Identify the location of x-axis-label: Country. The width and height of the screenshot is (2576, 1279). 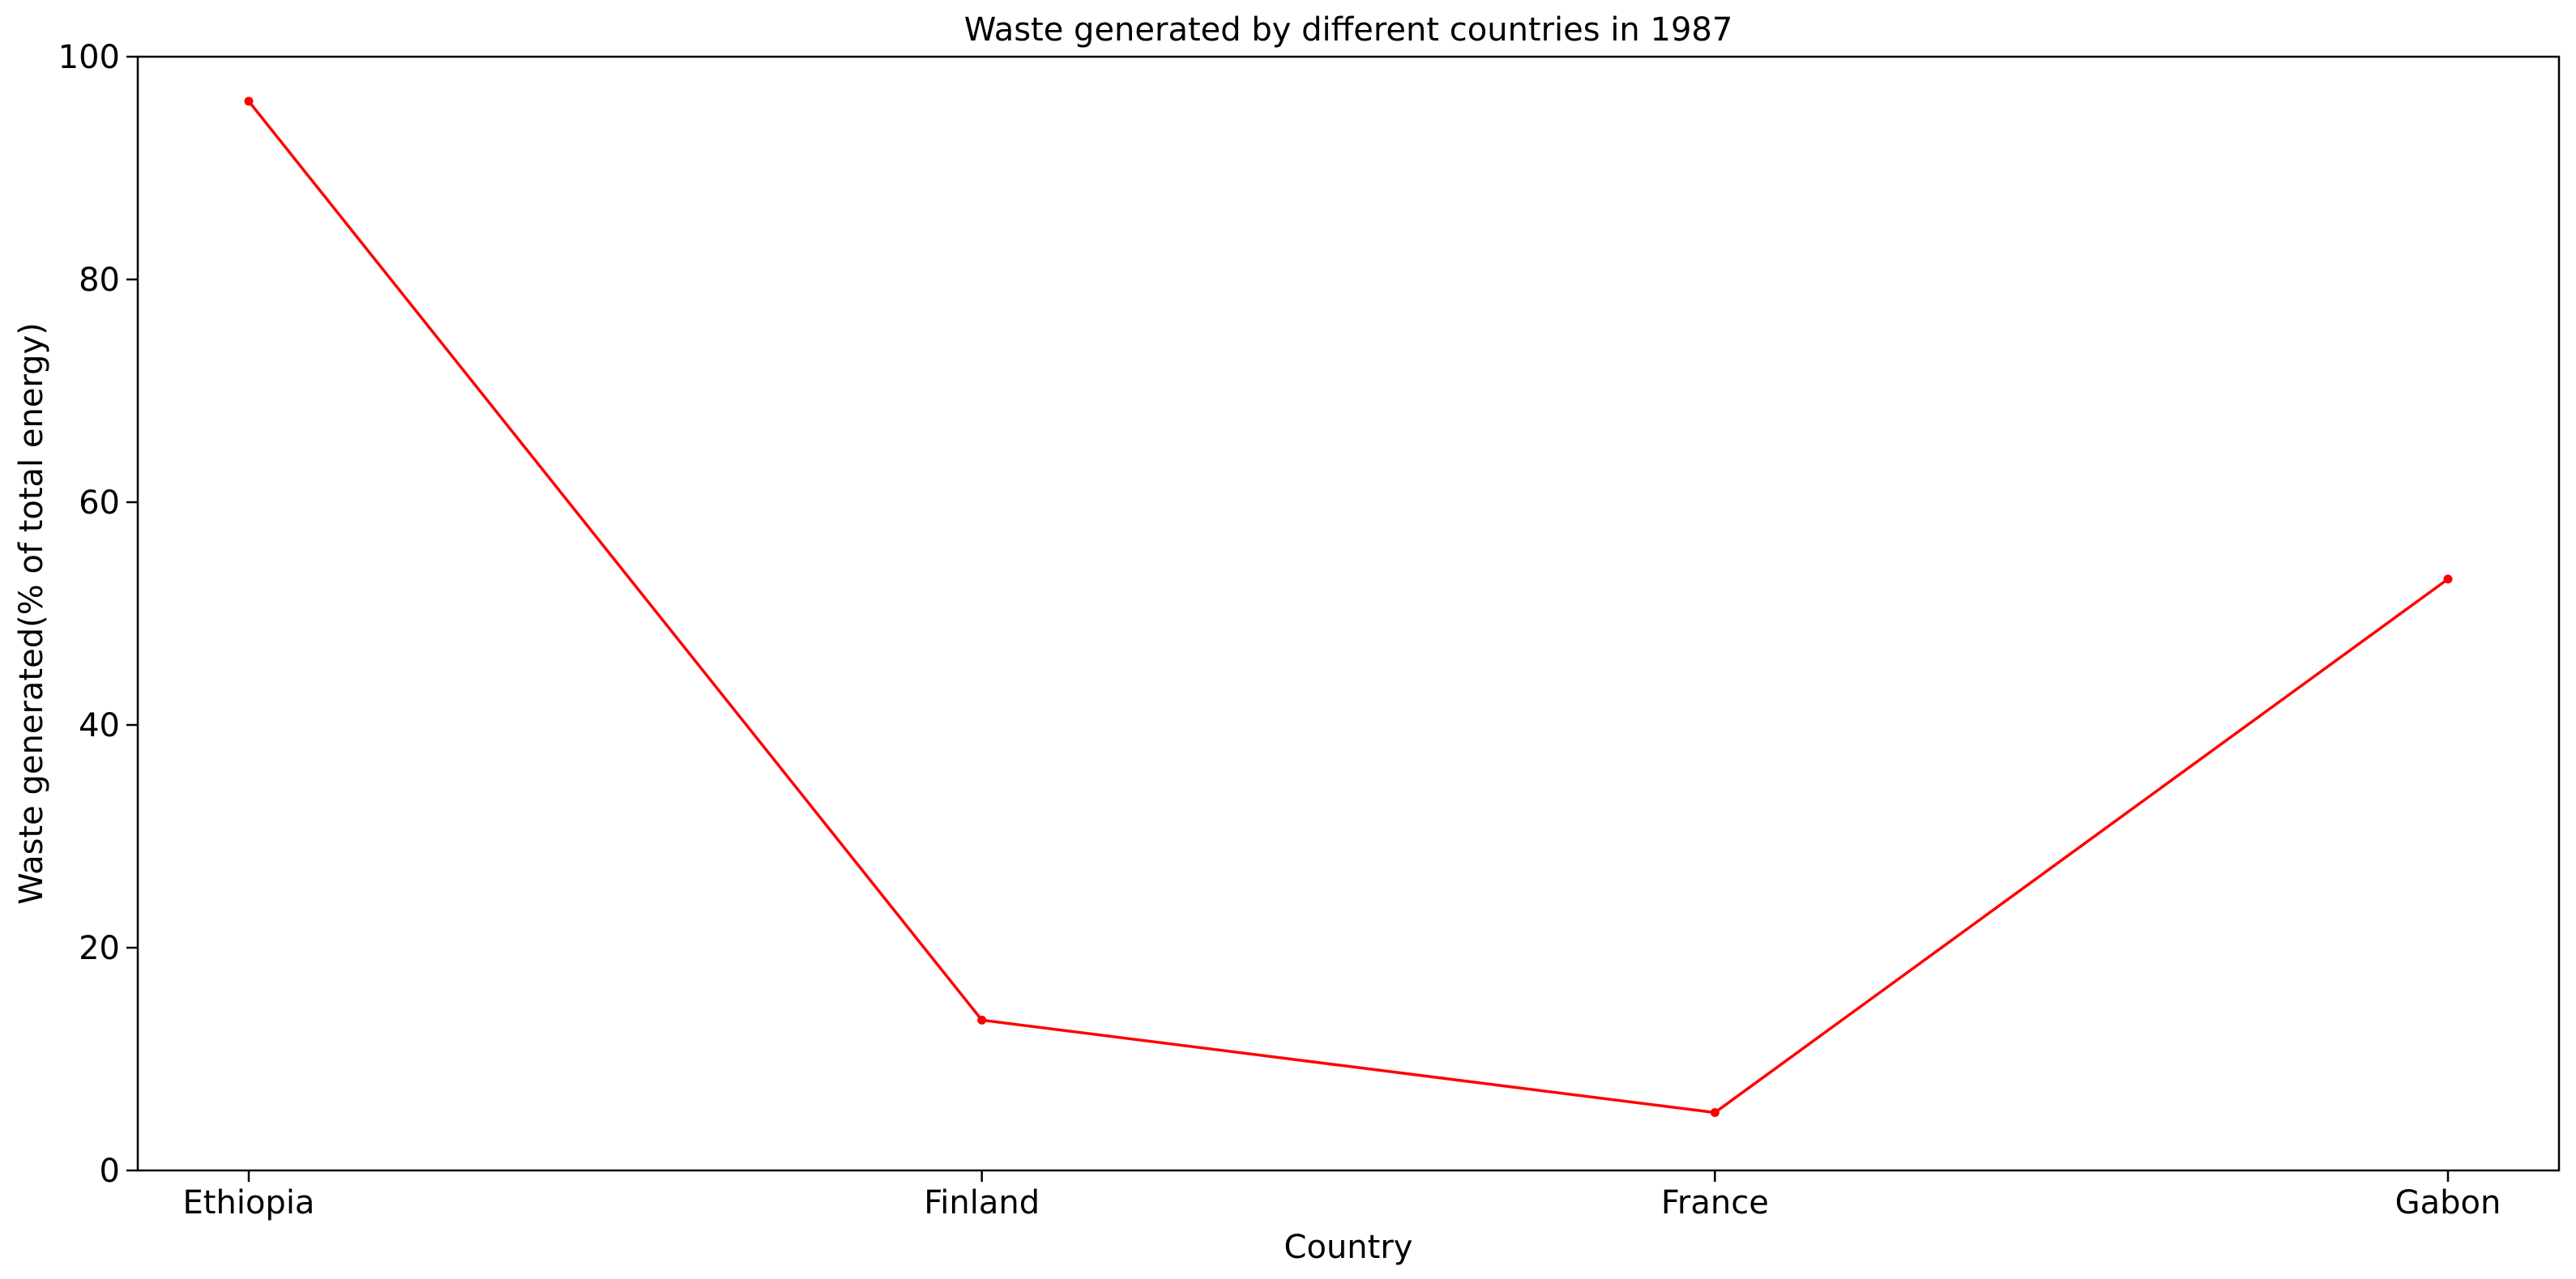
(1348, 1247).